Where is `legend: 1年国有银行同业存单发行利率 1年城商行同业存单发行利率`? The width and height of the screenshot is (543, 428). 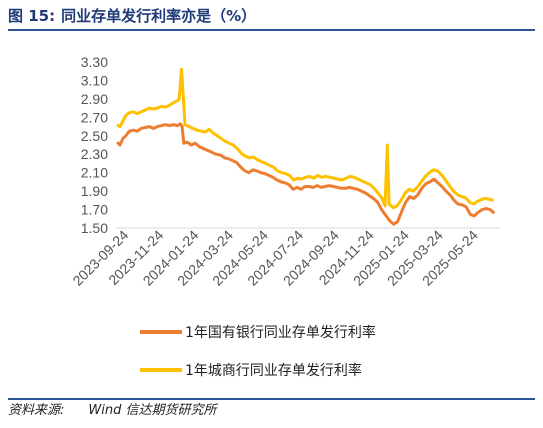
legend: 1年国有银行同业存单发行利率 1年城商行同业存单发行利率 is located at coordinates (258, 351).